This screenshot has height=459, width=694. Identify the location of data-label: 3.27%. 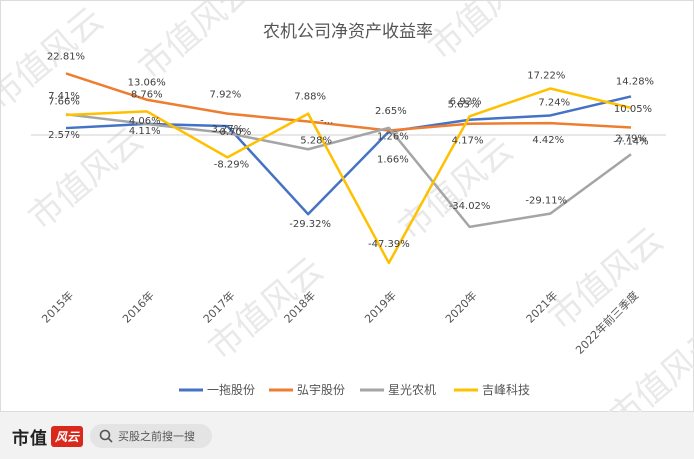
(228, 129).